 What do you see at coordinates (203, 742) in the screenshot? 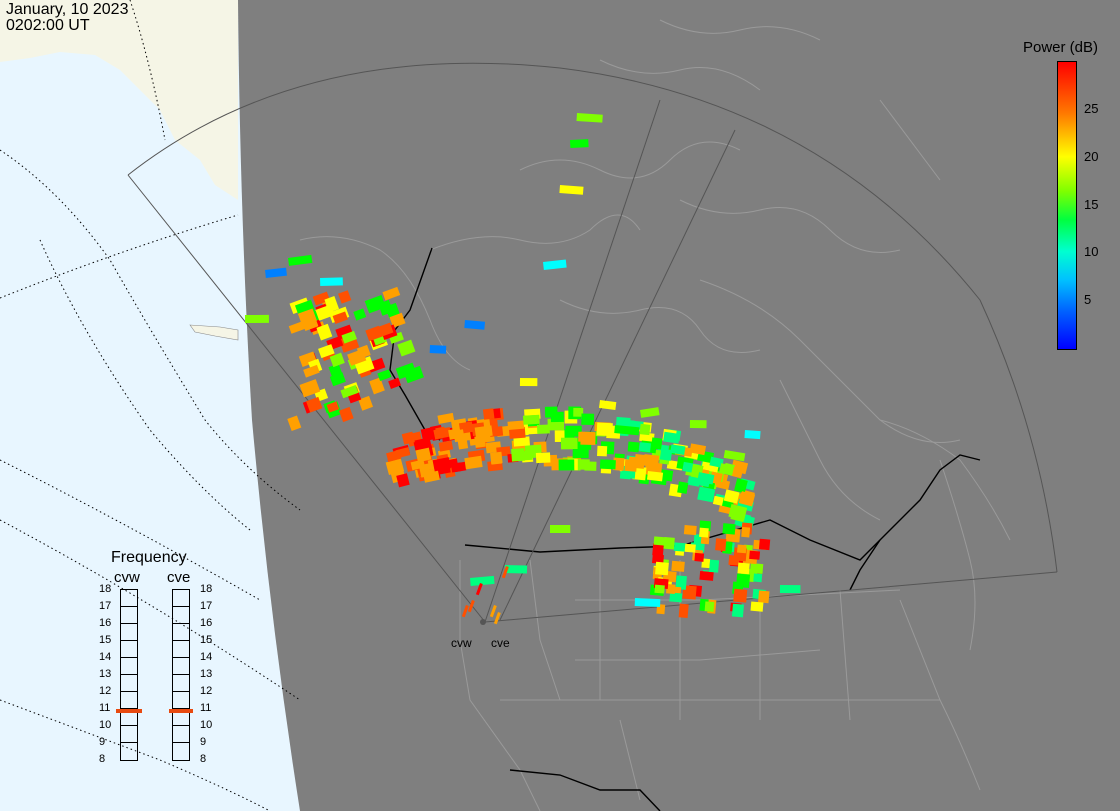
I see `frequency-scale-label: 9` at bounding box center [203, 742].